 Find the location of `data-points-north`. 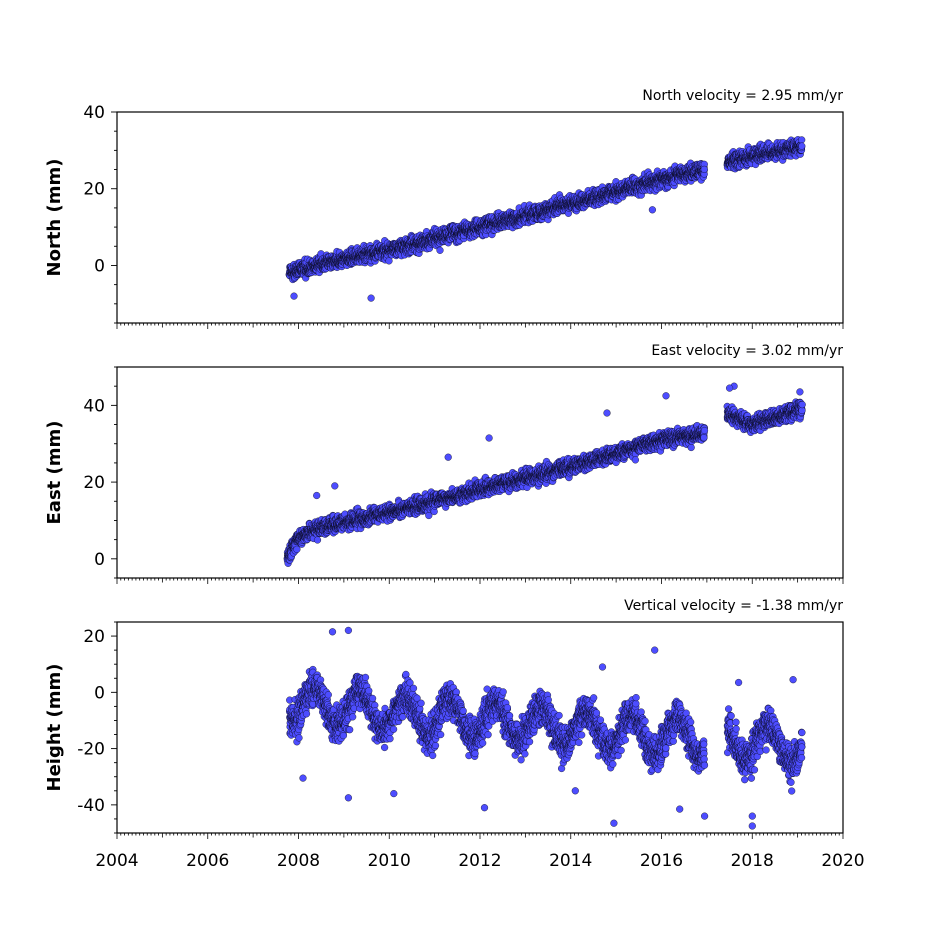

data-points-north is located at coordinates (545, 219).